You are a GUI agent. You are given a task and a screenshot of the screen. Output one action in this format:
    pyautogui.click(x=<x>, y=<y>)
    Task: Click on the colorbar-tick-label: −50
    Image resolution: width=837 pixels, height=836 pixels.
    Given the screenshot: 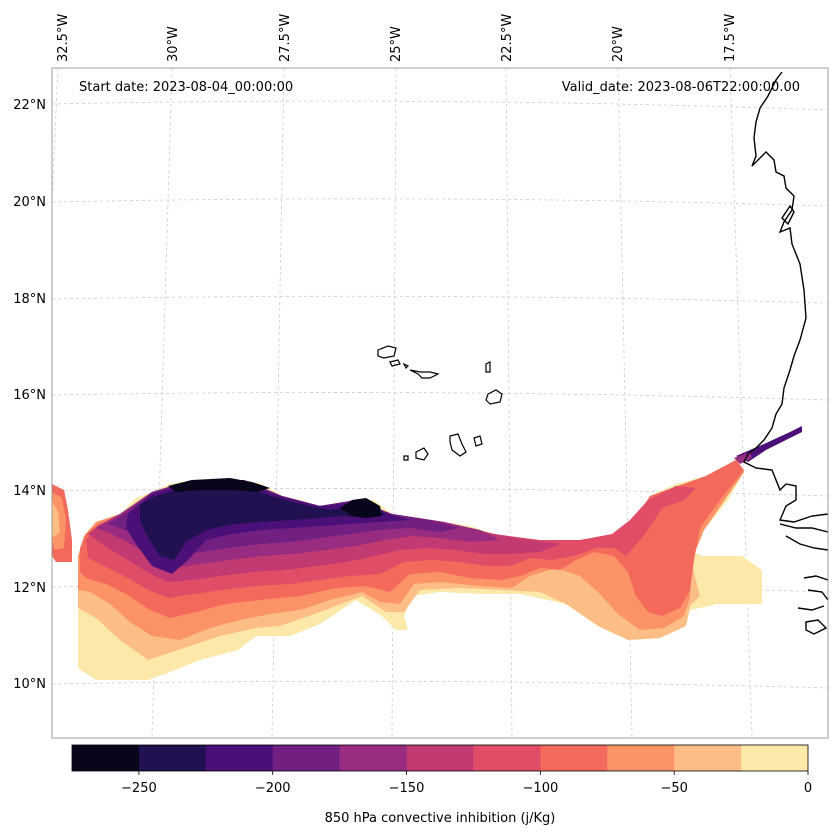 What is the action you would take?
    pyautogui.click(x=673, y=788)
    